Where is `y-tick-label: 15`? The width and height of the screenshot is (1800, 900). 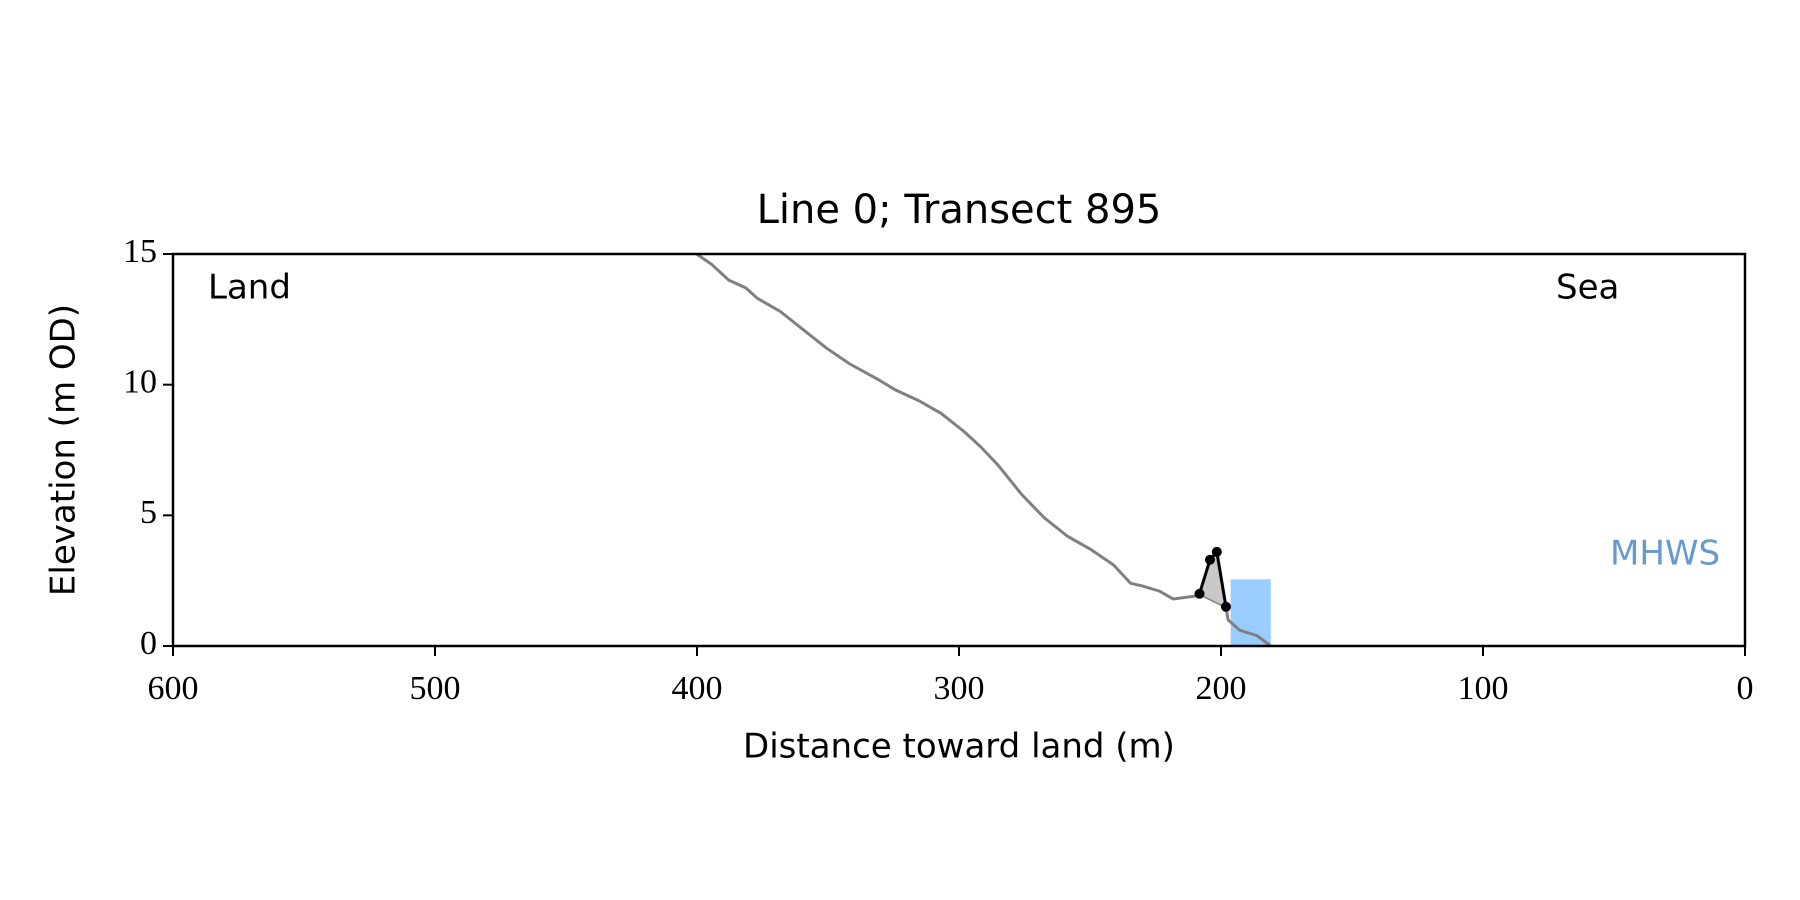 y-tick-label: 15 is located at coordinates (140, 251).